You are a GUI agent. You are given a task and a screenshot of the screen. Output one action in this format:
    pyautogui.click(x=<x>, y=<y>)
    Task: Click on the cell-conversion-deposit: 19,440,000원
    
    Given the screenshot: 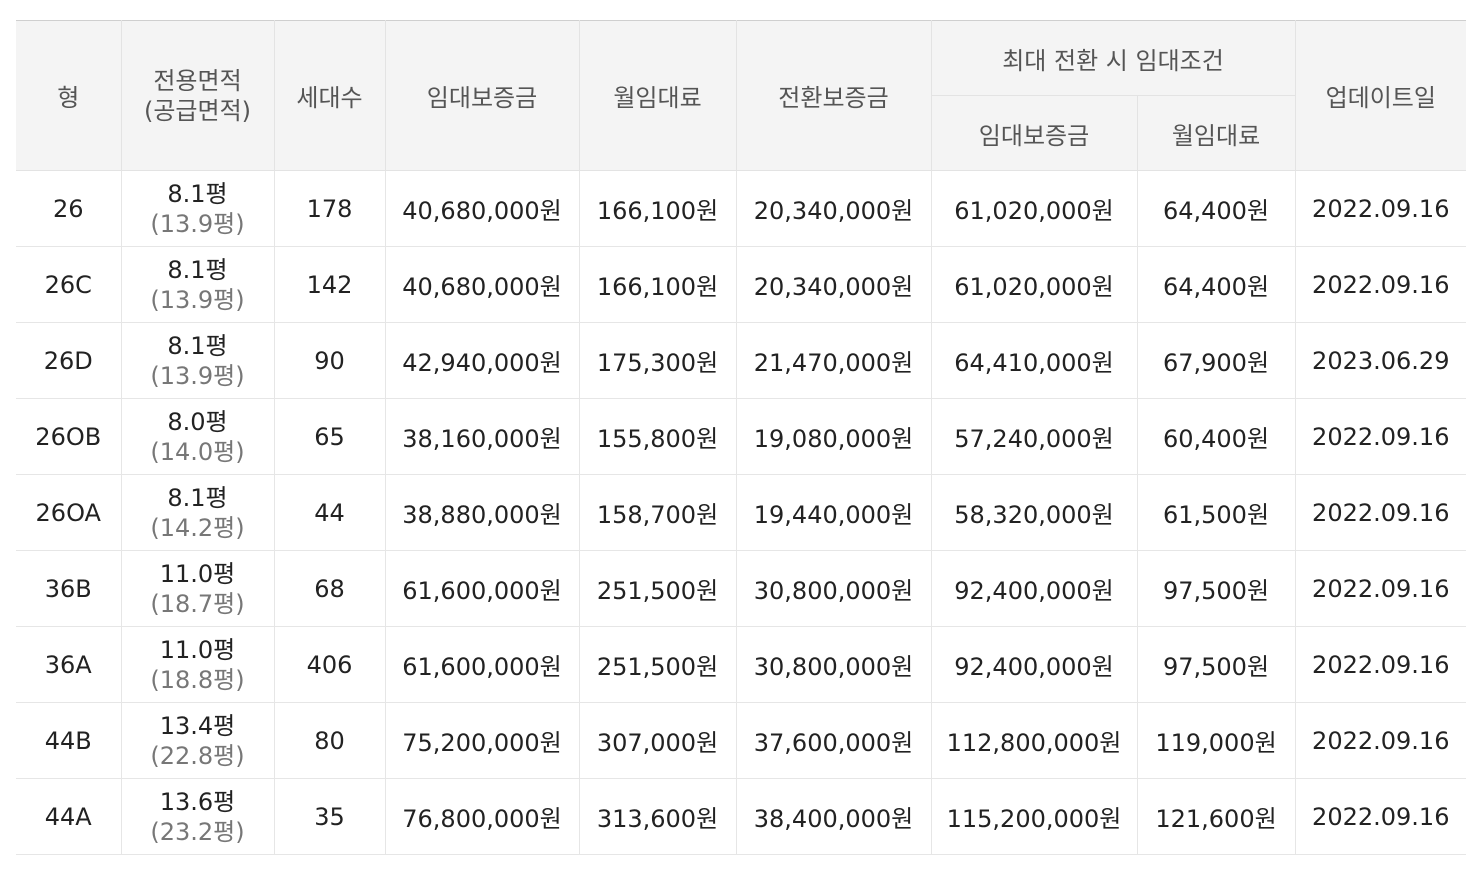 What is the action you would take?
    pyautogui.click(x=833, y=512)
    